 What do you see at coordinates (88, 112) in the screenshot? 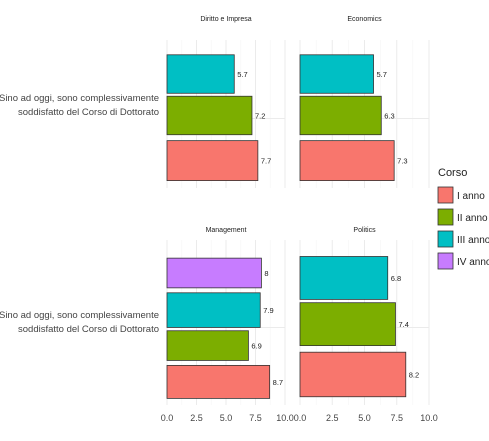
I see `y-category-label-row0: soddisfatto del Corso di Dottorato` at bounding box center [88, 112].